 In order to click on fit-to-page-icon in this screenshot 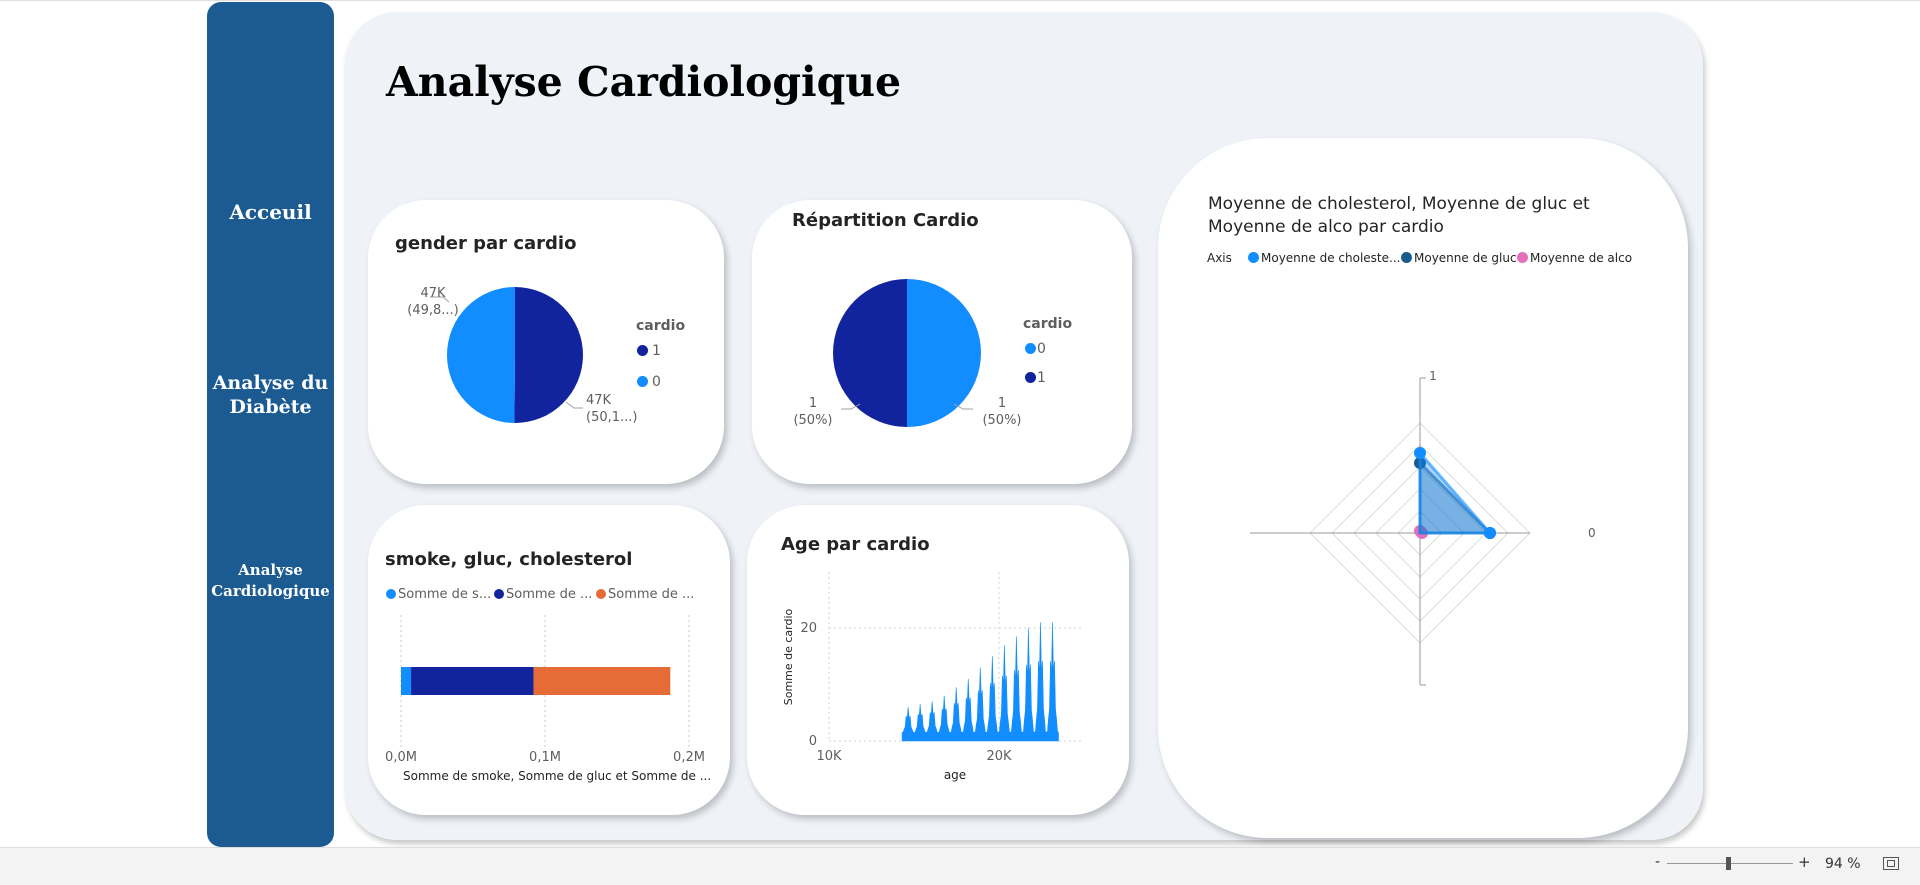, I will do `click(1891, 863)`.